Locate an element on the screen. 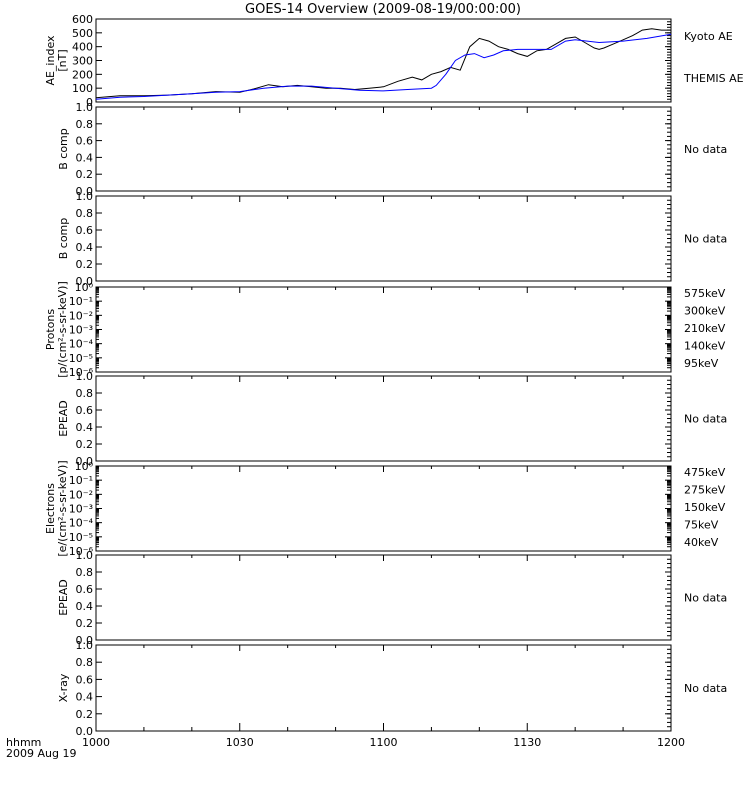 This screenshot has width=750, height=800. y-axis-label: Protons [p/(cm²-s-sr-keV)] is located at coordinates (56, 329).